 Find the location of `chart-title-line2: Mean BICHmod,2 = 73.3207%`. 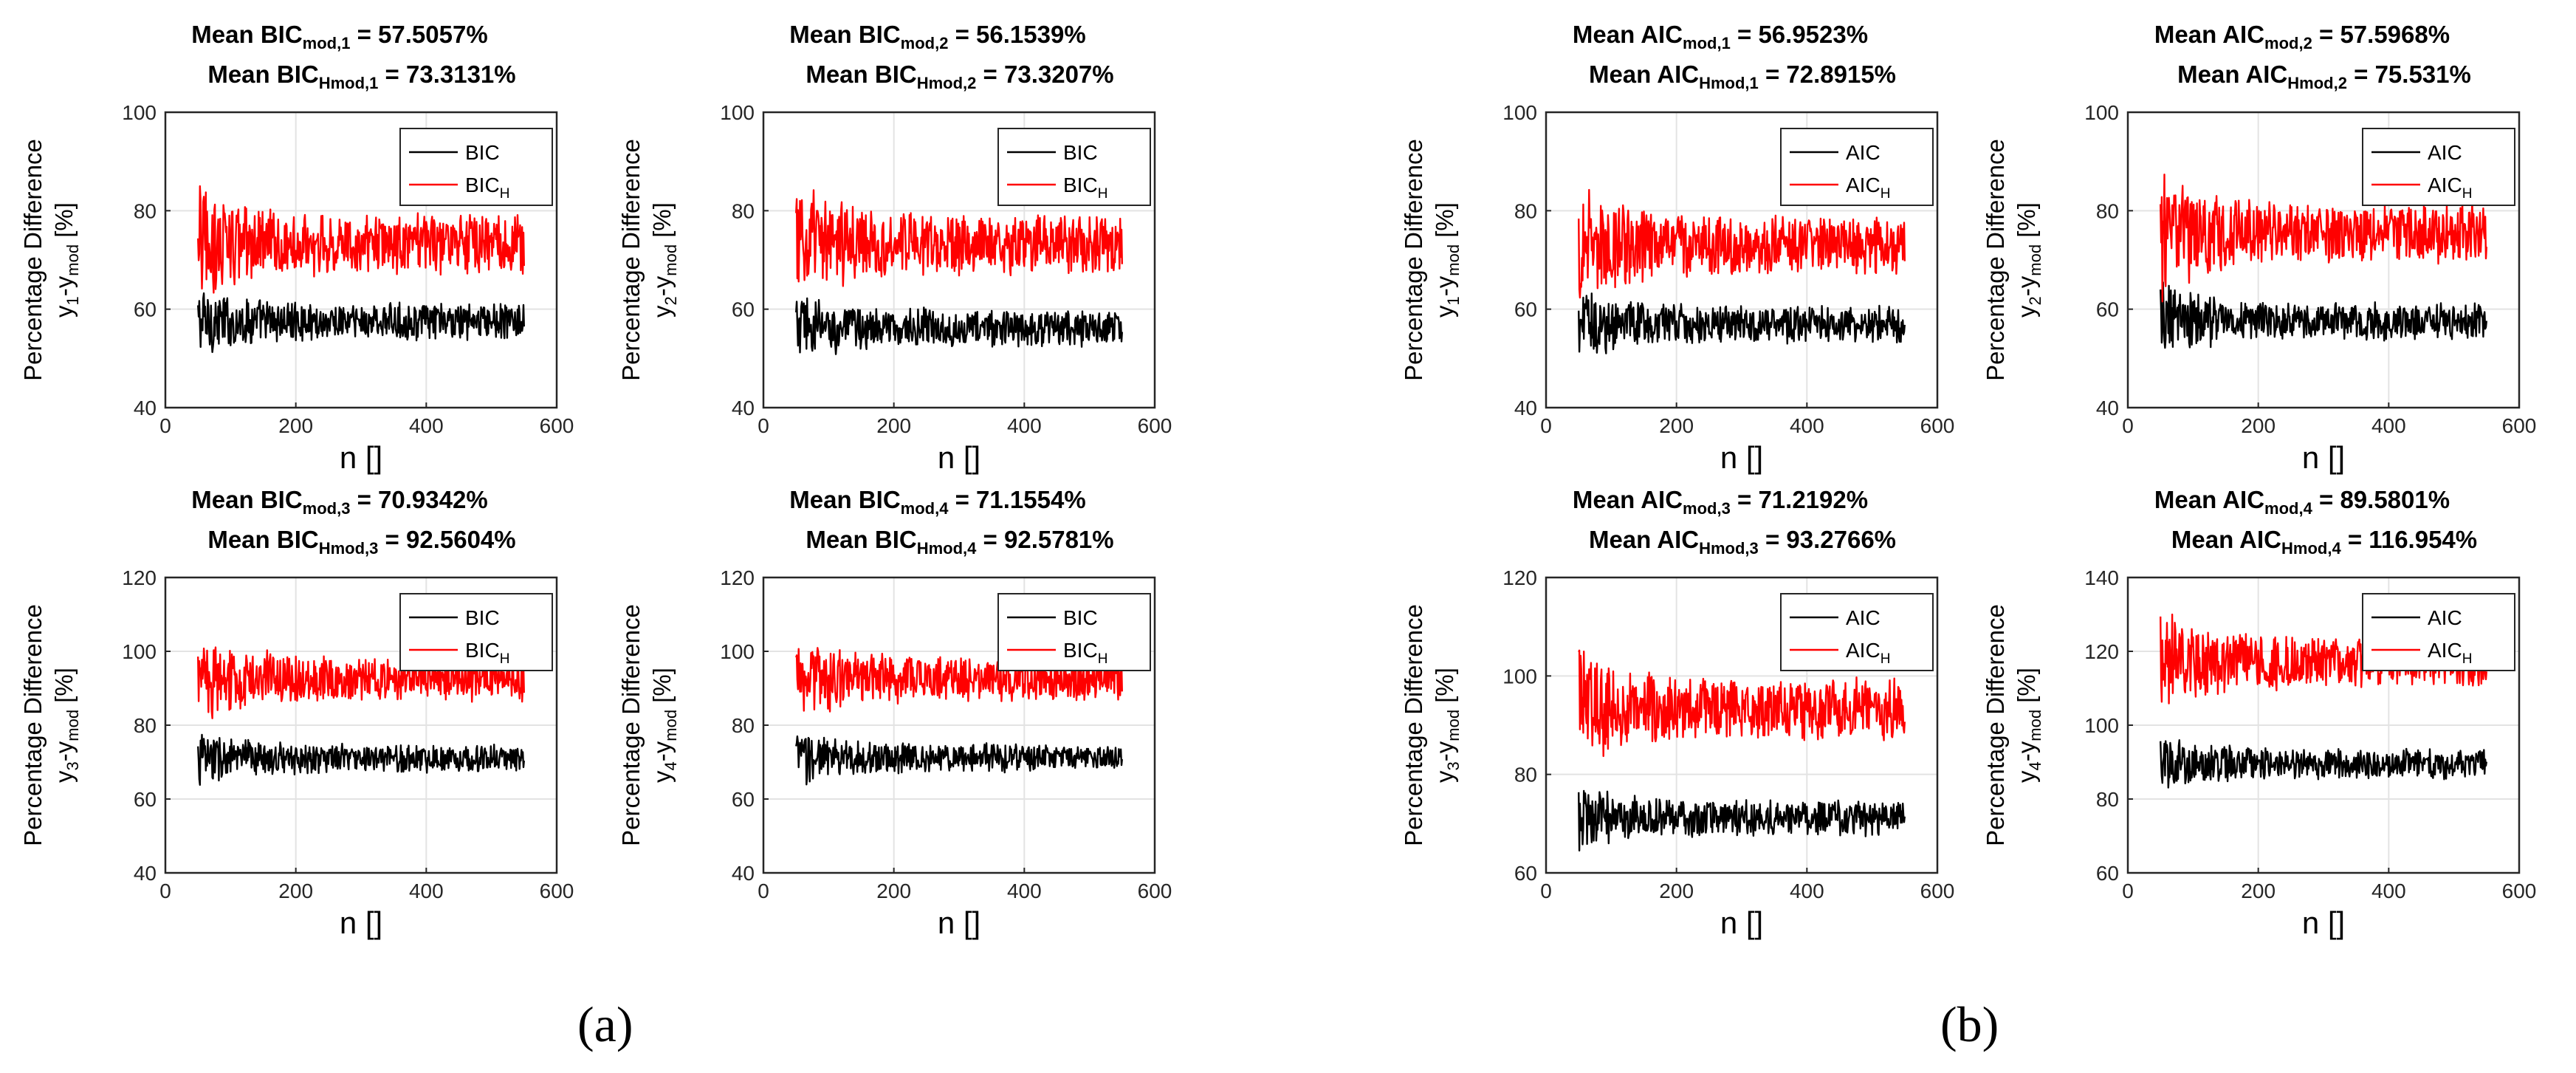

chart-title-line2: Mean BICHmod,2 = 73.3207% is located at coordinates (959, 76).